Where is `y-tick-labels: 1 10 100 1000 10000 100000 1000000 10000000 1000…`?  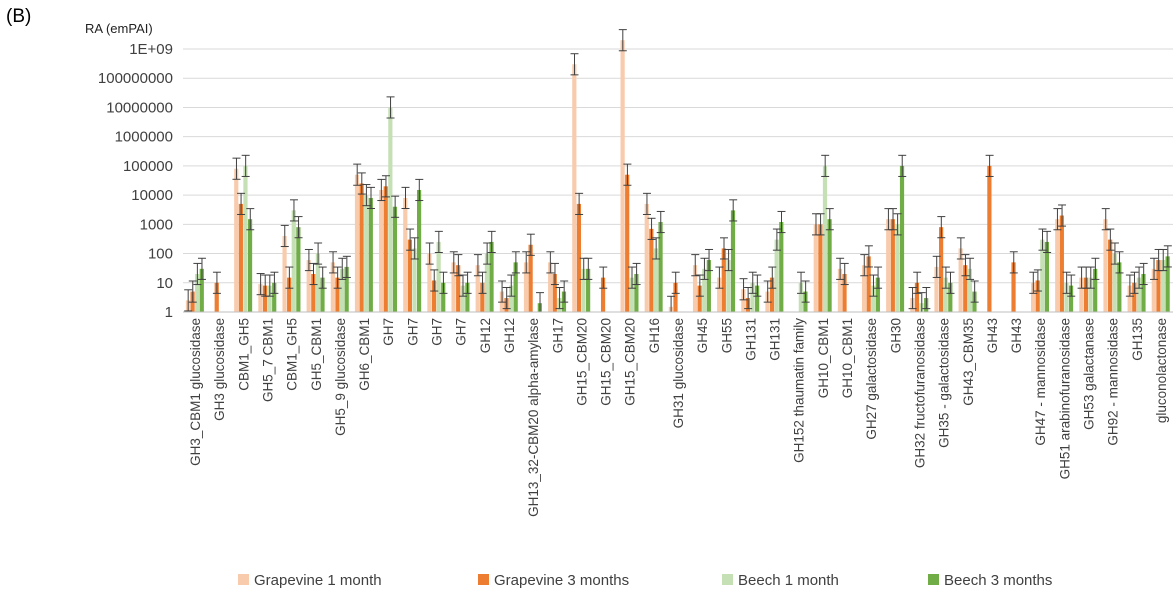
y-tick-labels: 1 10 100 1000 10000 100000 1000000 10000000 1000… is located at coordinates (135, 181).